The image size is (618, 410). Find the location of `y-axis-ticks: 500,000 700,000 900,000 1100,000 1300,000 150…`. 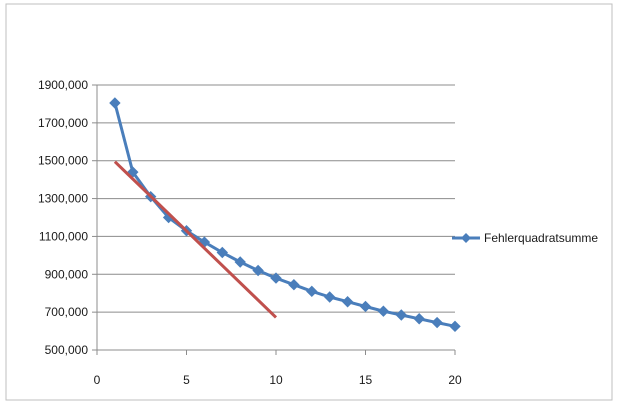

y-axis-ticks: 500,000 700,000 900,000 1100,000 1300,000 150… is located at coordinates (67, 217).